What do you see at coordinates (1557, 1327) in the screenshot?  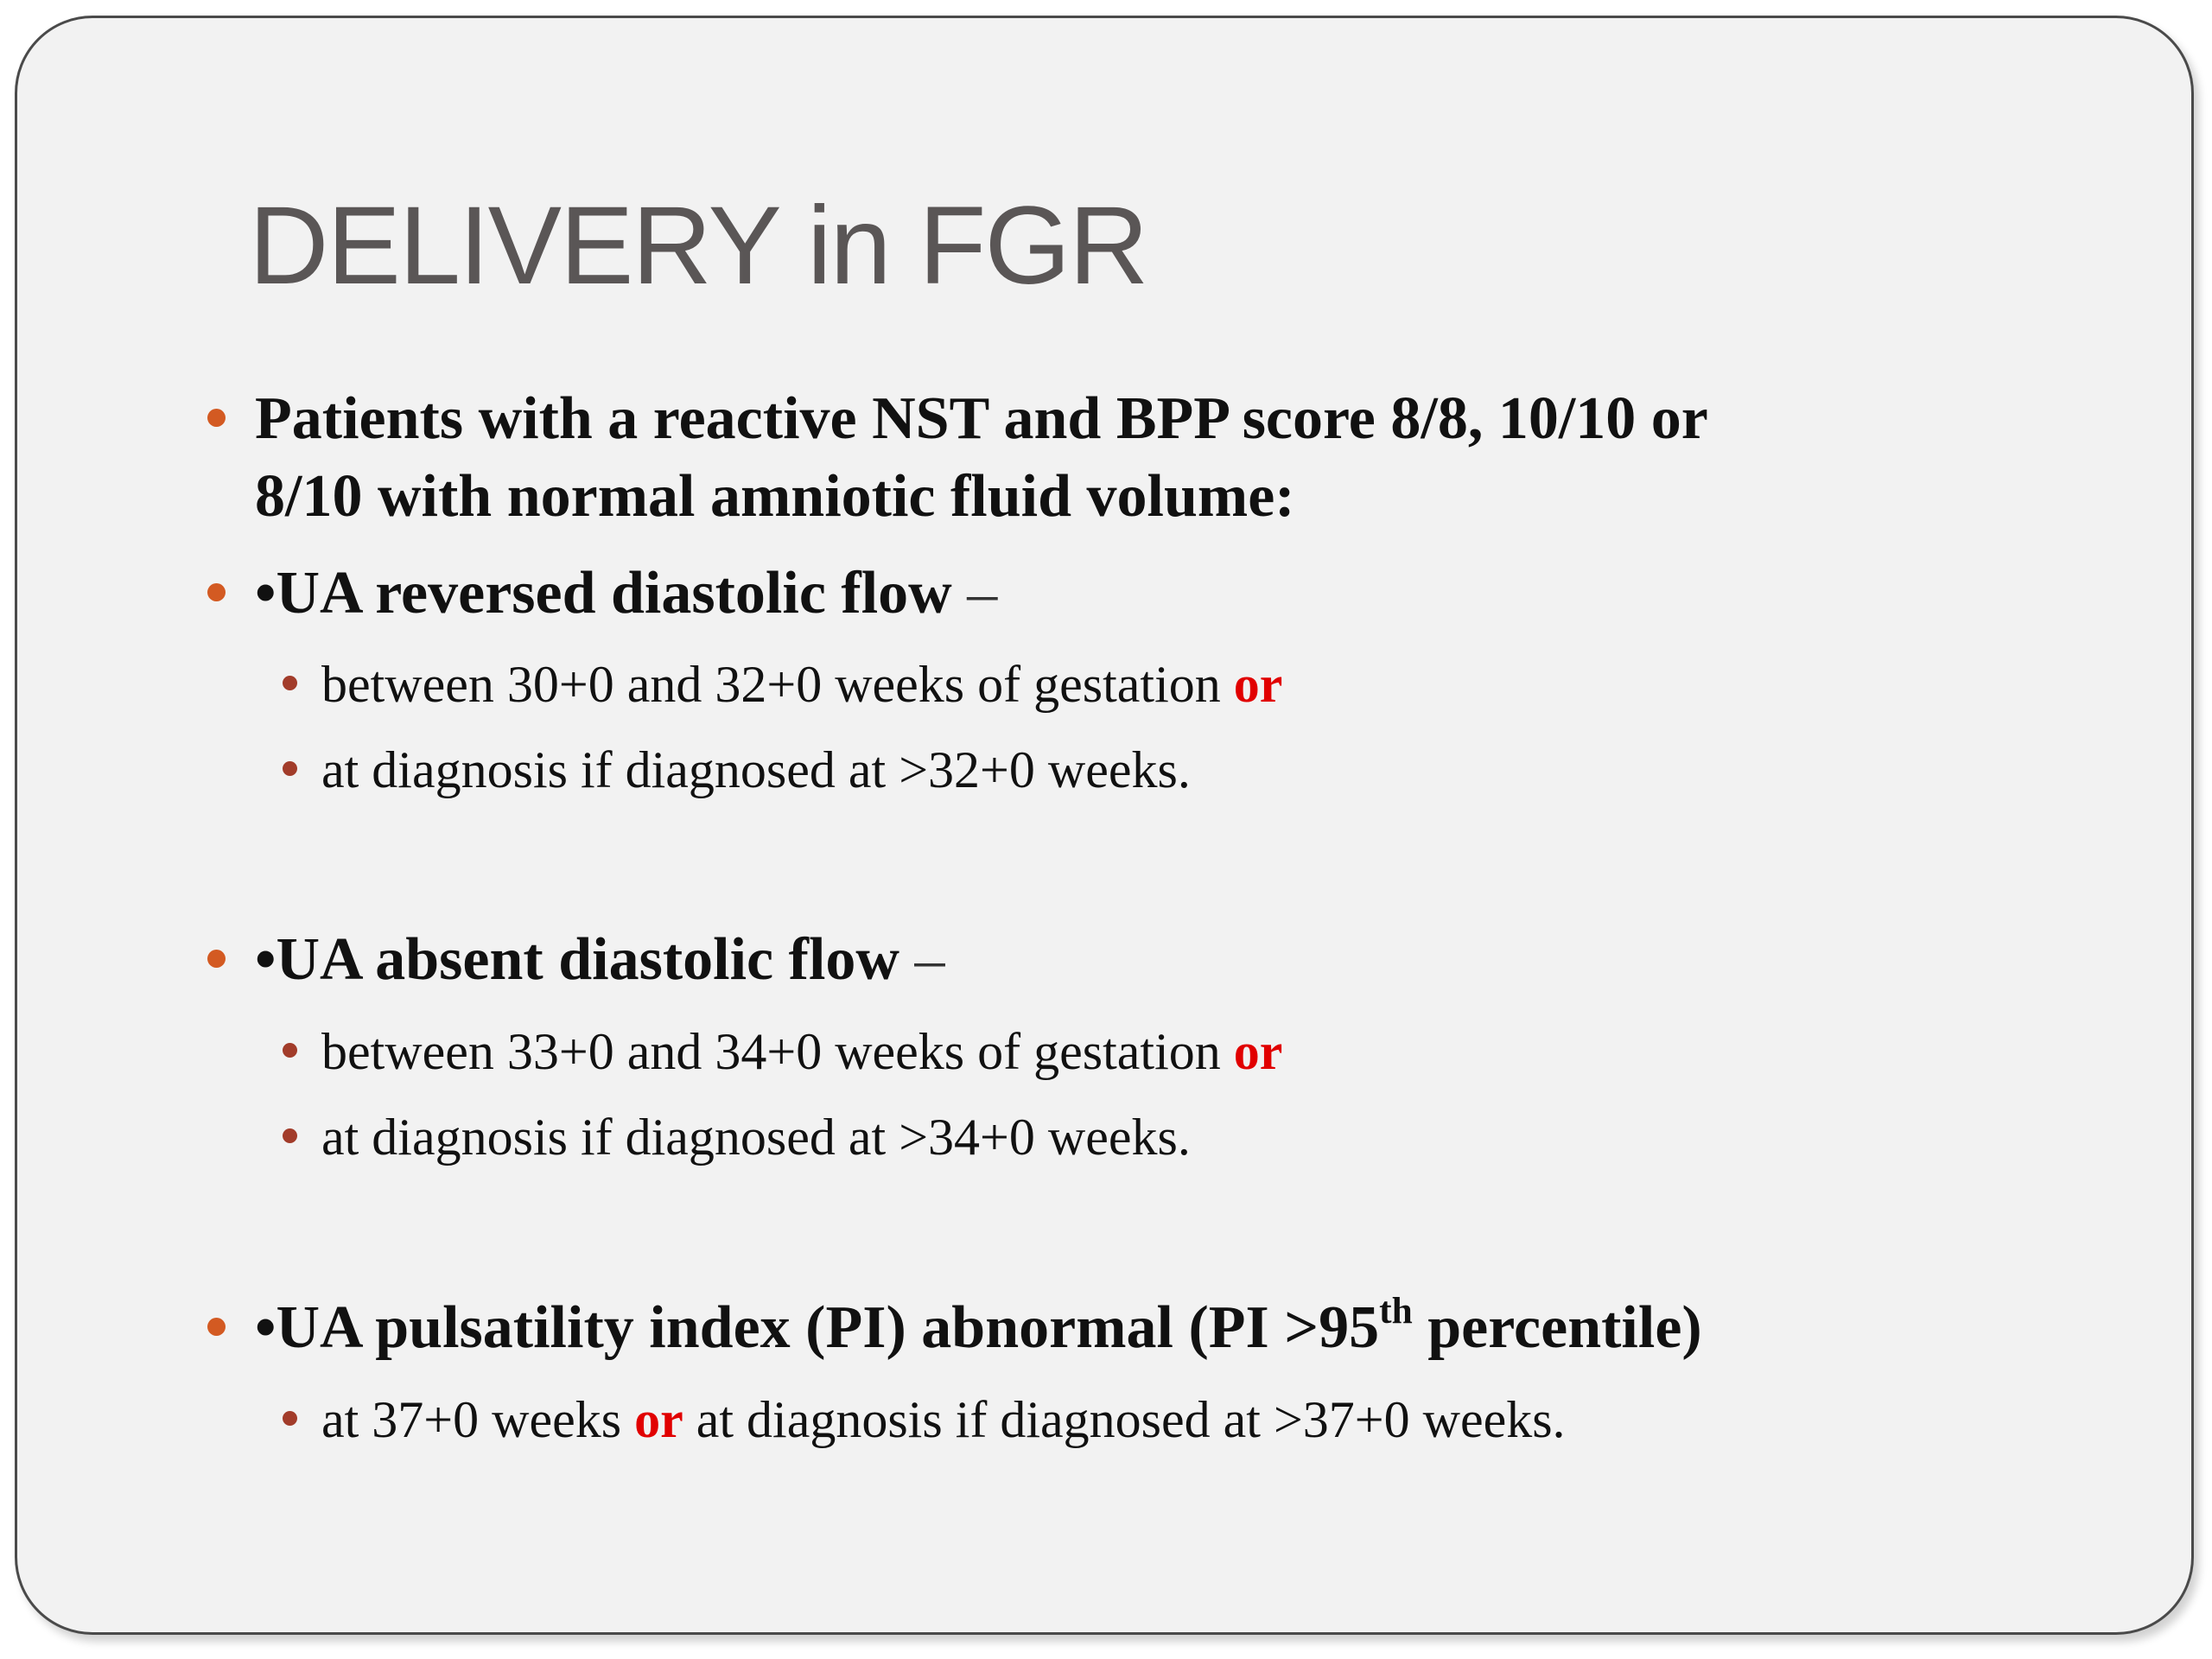 I see `bullet-text-end: percentile)` at bounding box center [1557, 1327].